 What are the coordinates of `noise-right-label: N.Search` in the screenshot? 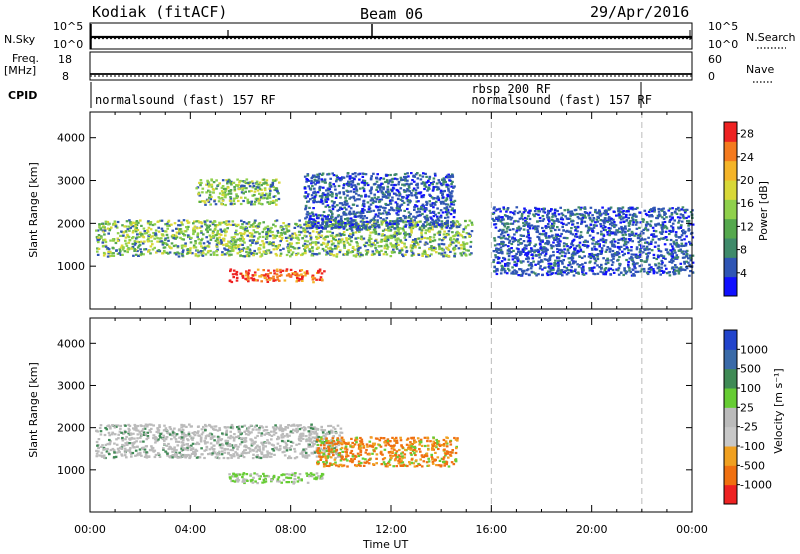 It's located at (771, 37).